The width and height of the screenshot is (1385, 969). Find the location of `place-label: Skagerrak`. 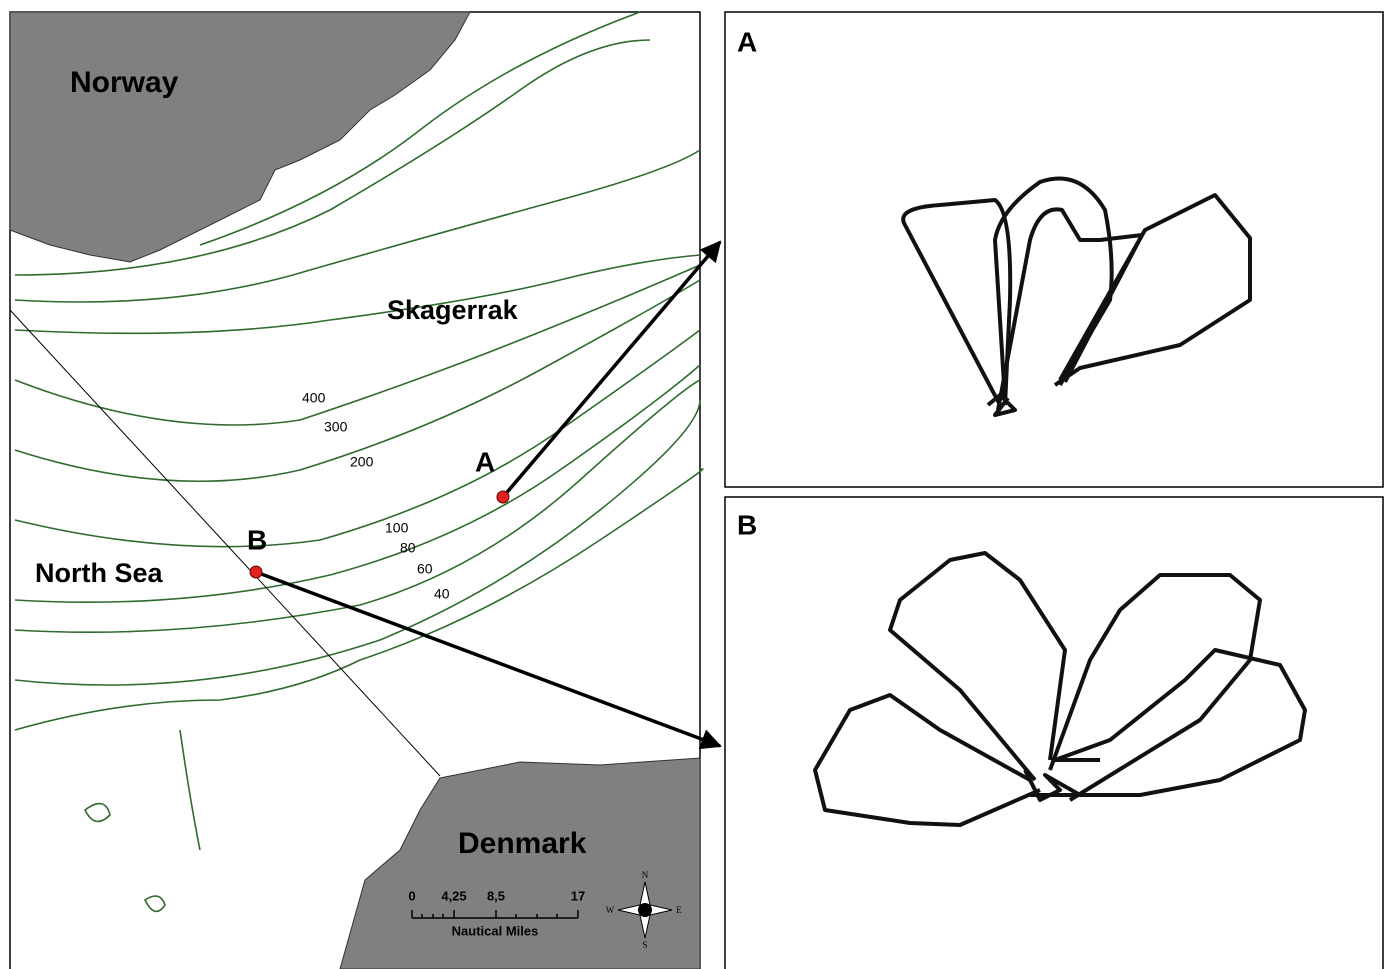

place-label: Skagerrak is located at coordinates (453, 310).